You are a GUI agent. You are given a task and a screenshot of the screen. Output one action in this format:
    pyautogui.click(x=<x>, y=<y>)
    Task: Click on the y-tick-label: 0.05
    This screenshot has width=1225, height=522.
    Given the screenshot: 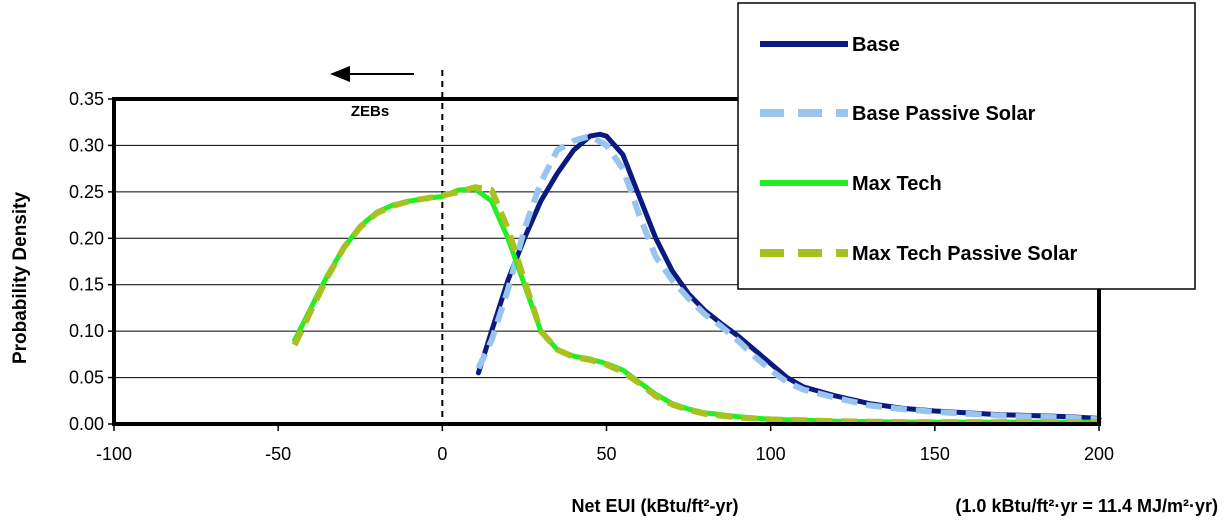 What is the action you would take?
    pyautogui.click(x=86, y=378)
    